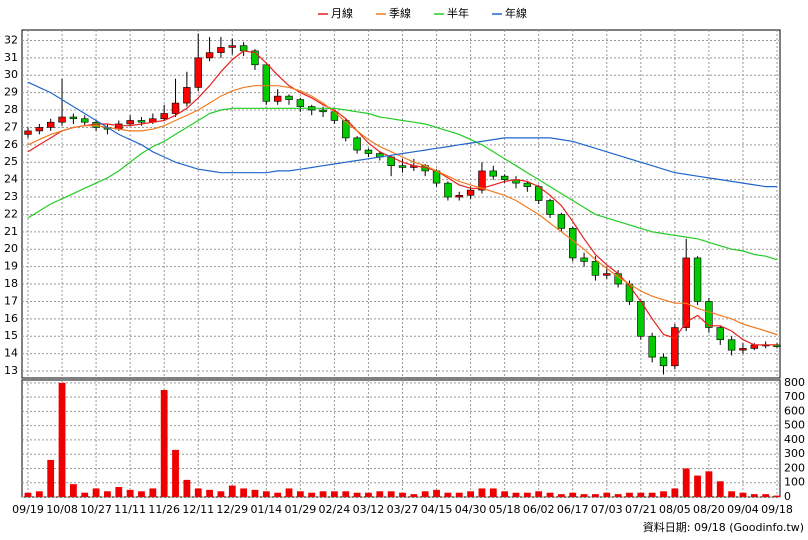  I want to click on y-tick-label: 25, so click(11, 161).